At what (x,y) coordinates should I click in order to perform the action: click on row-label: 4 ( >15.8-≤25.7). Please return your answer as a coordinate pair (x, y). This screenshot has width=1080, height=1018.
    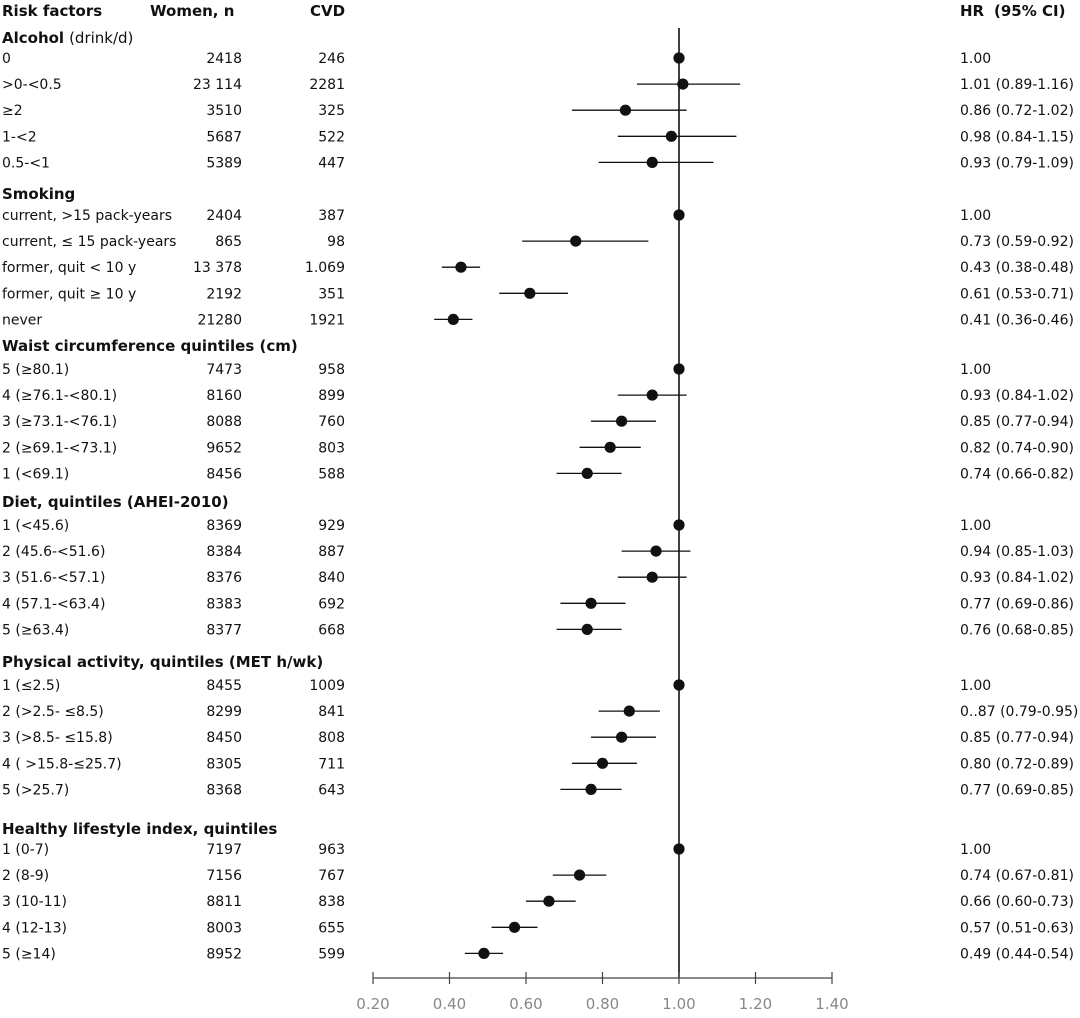
    Looking at the image, I should click on (62, 764).